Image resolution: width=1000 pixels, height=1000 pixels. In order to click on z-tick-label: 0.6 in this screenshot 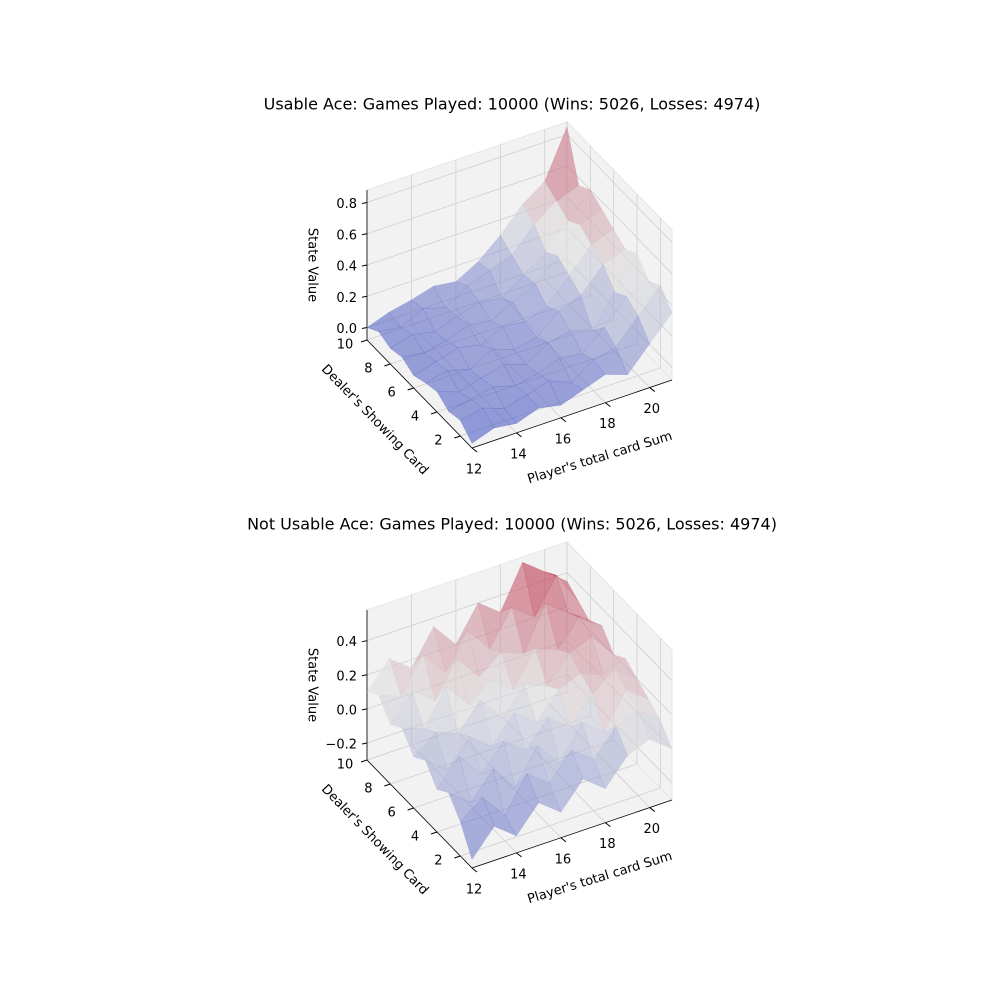, I will do `click(346, 235)`.